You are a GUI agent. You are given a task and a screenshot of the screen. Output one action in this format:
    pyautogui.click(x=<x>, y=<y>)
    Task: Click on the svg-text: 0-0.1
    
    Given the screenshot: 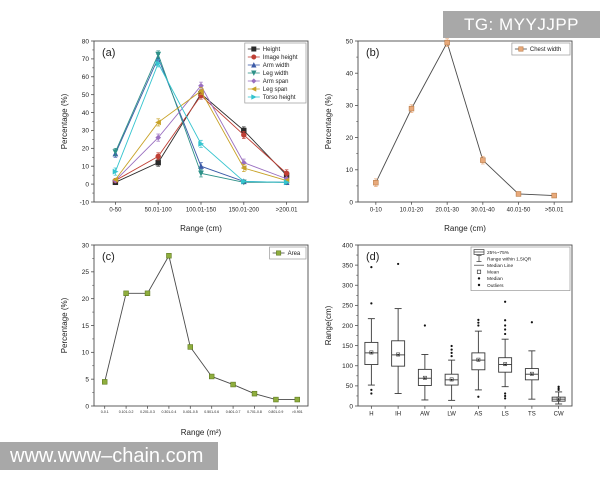 What is the action you would take?
    pyautogui.click(x=105, y=412)
    